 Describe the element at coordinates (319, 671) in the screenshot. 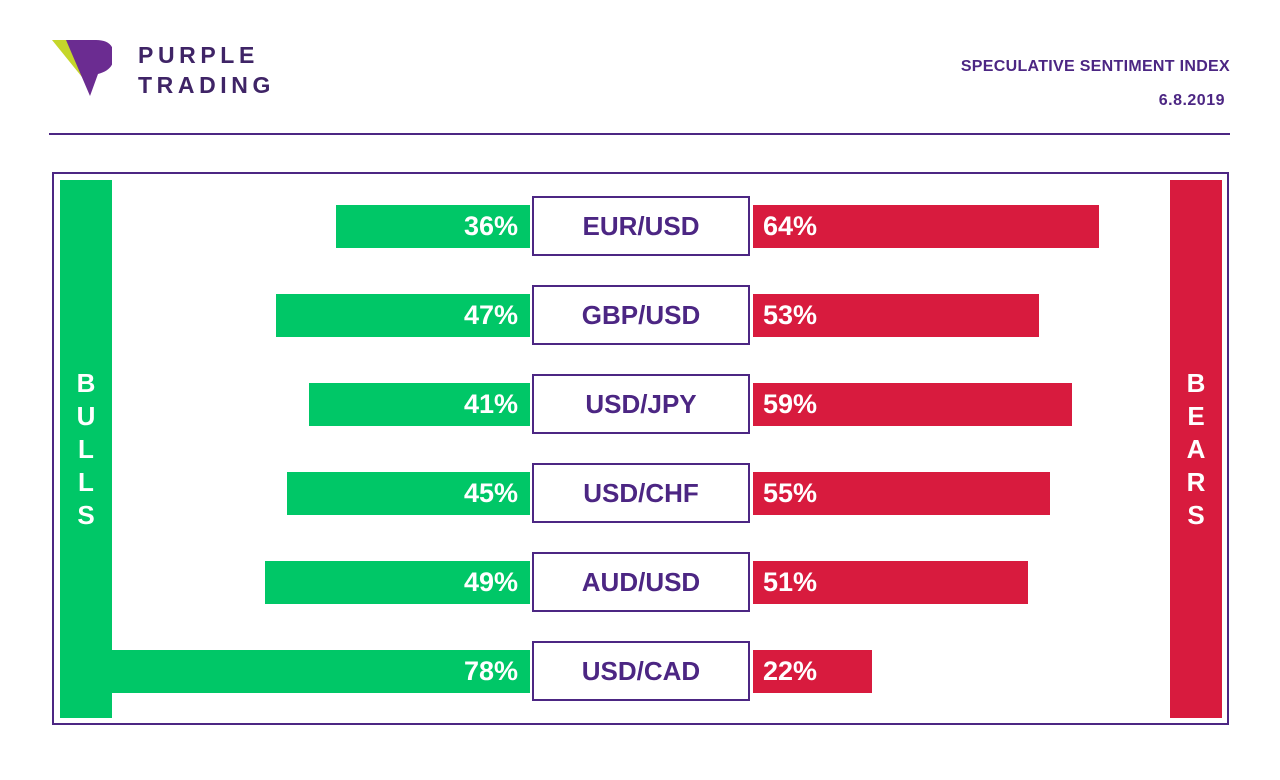

I see `bulls-bar: 78%` at that location.